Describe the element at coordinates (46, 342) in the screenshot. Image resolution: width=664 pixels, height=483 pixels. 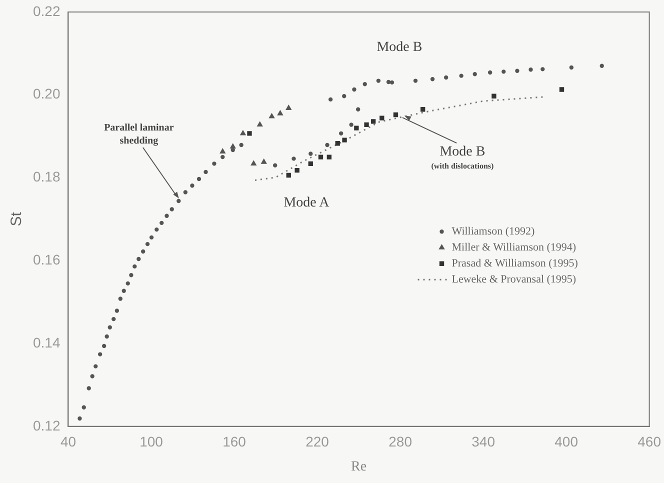
I see `y-tick-label: 0.14` at that location.